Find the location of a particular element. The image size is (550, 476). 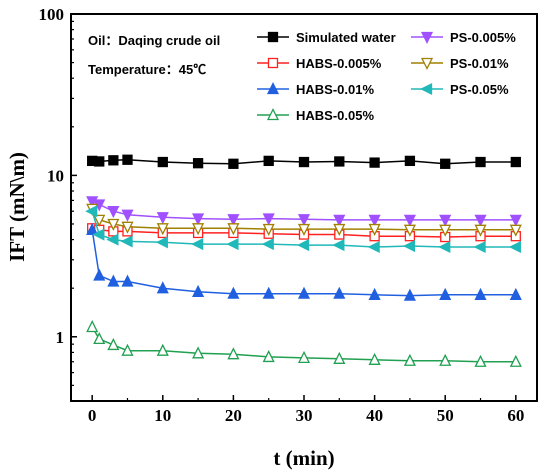

legend-label: HABS-0.01% is located at coordinates (335, 89).